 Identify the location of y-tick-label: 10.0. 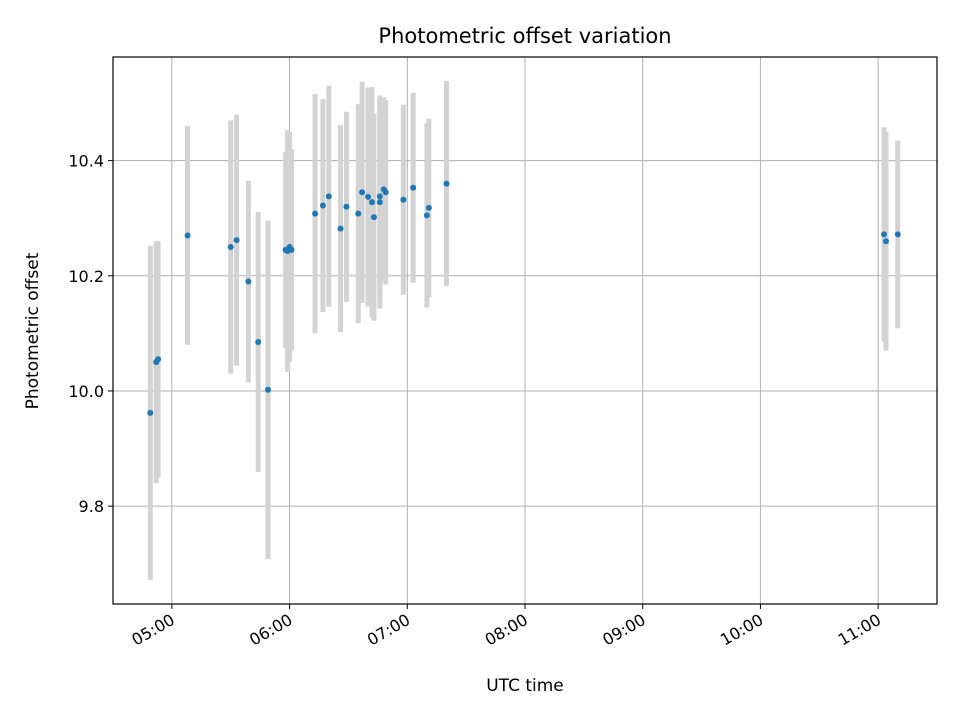
(86, 391).